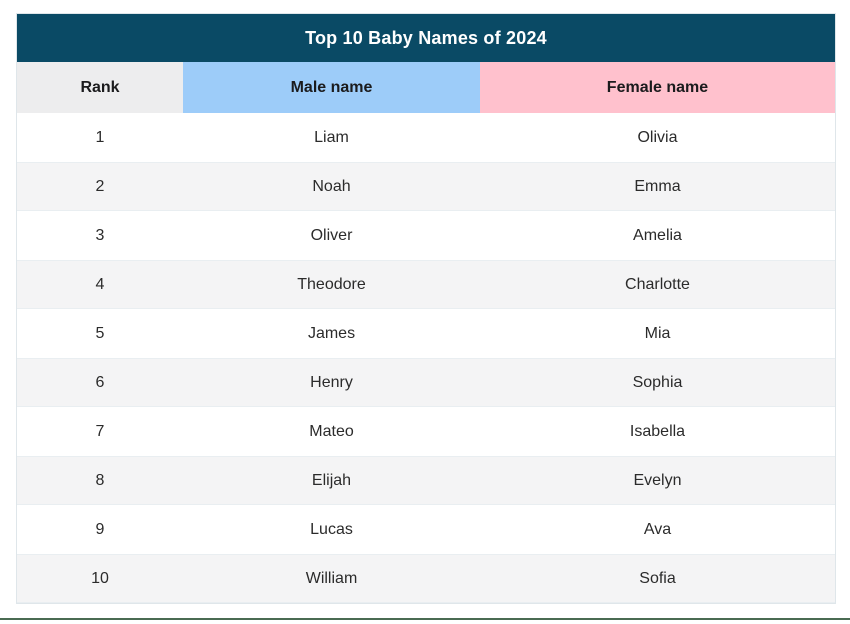 The image size is (850, 624). What do you see at coordinates (331, 529) in the screenshot?
I see `cell-male-name: Lucas` at bounding box center [331, 529].